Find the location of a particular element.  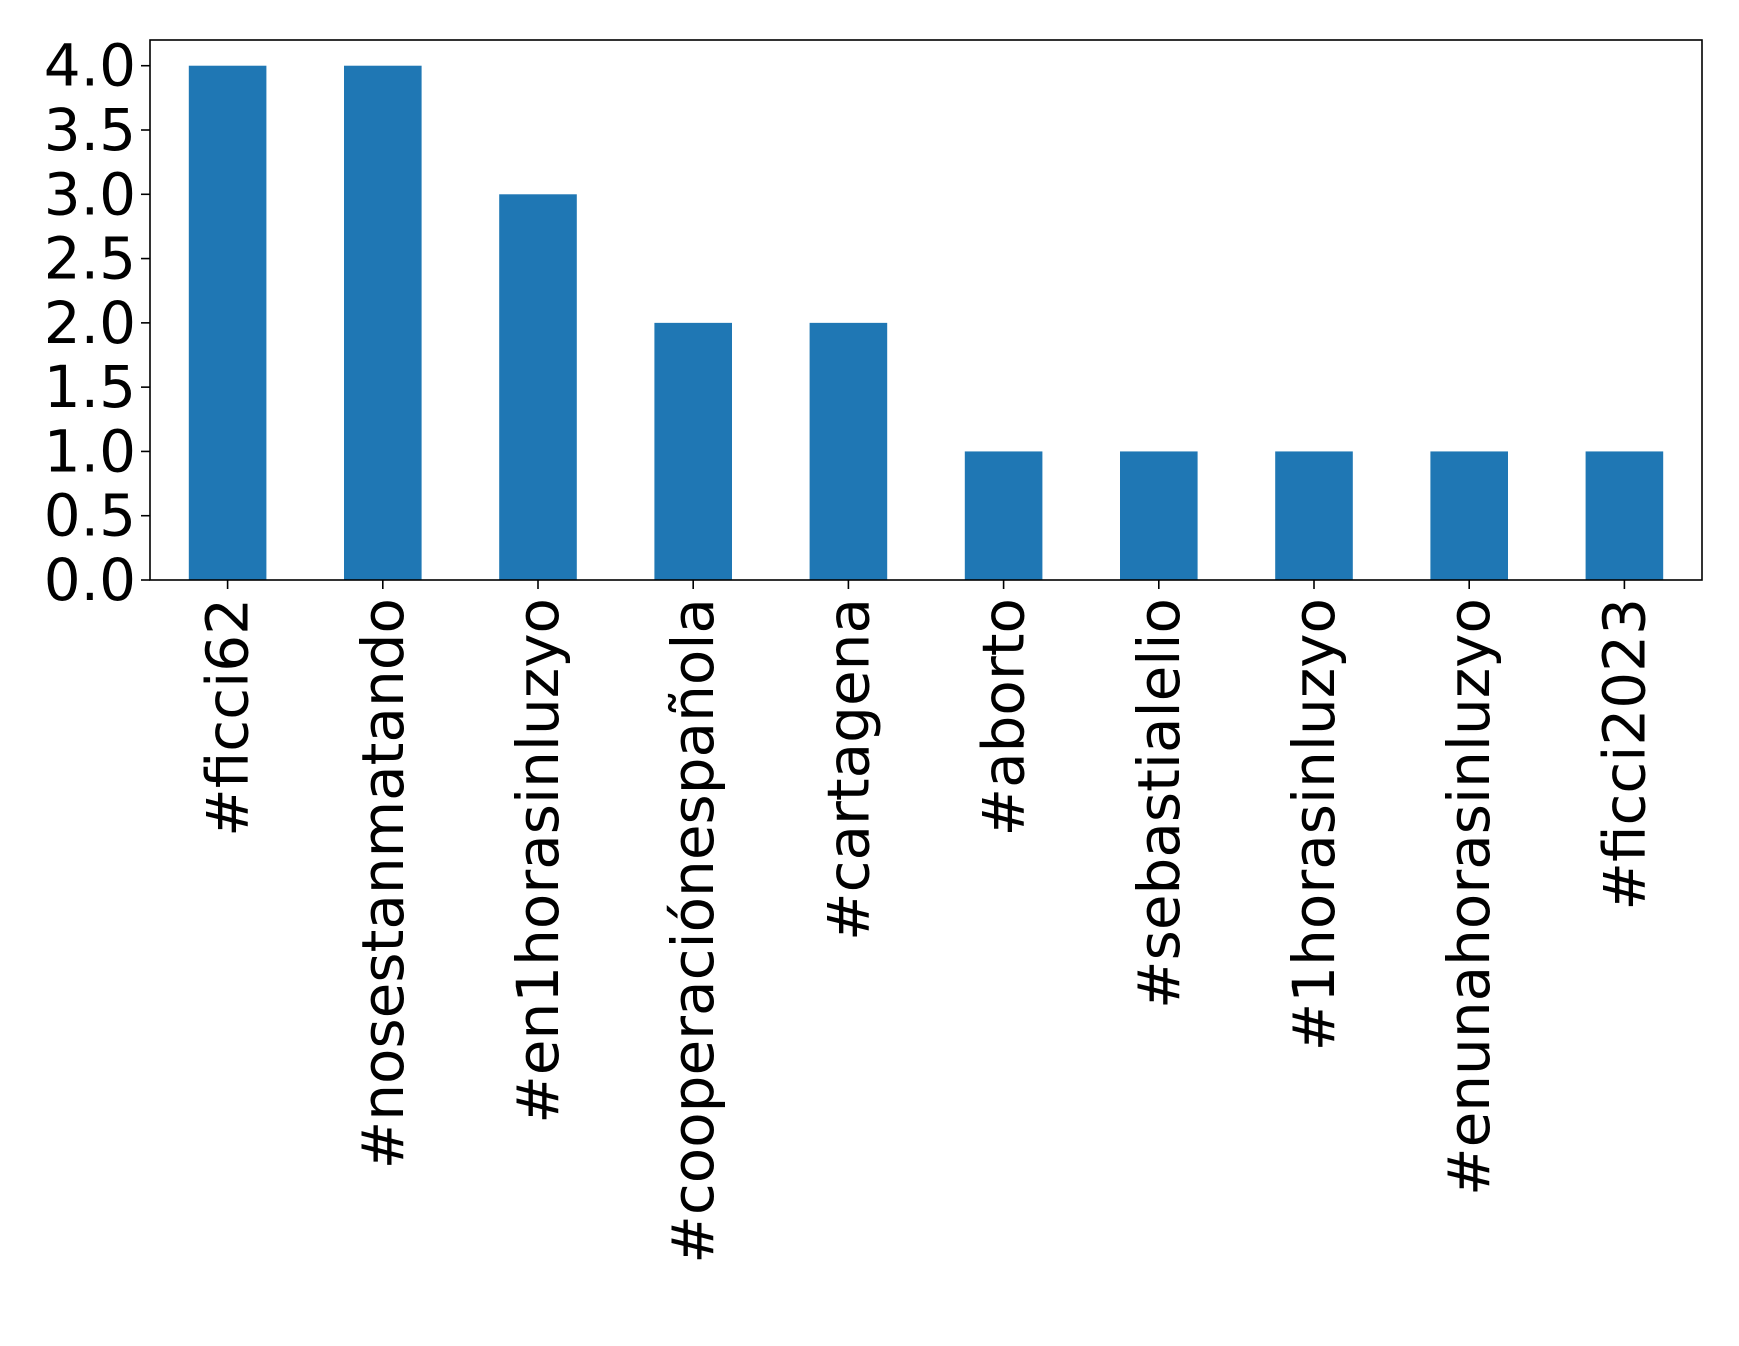

x-tick-label-7: #1horasinluzyo is located at coordinates (1314, 824).